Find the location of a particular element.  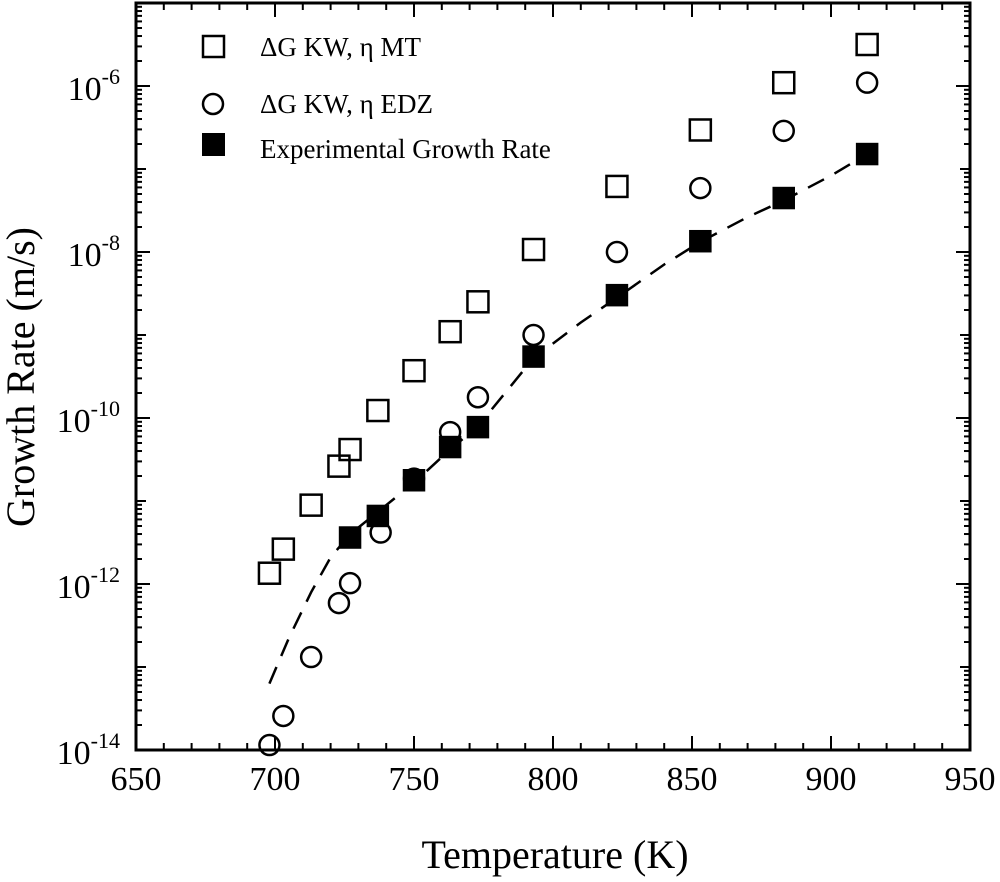

x-tick-label: 800 is located at coordinates (553, 779).